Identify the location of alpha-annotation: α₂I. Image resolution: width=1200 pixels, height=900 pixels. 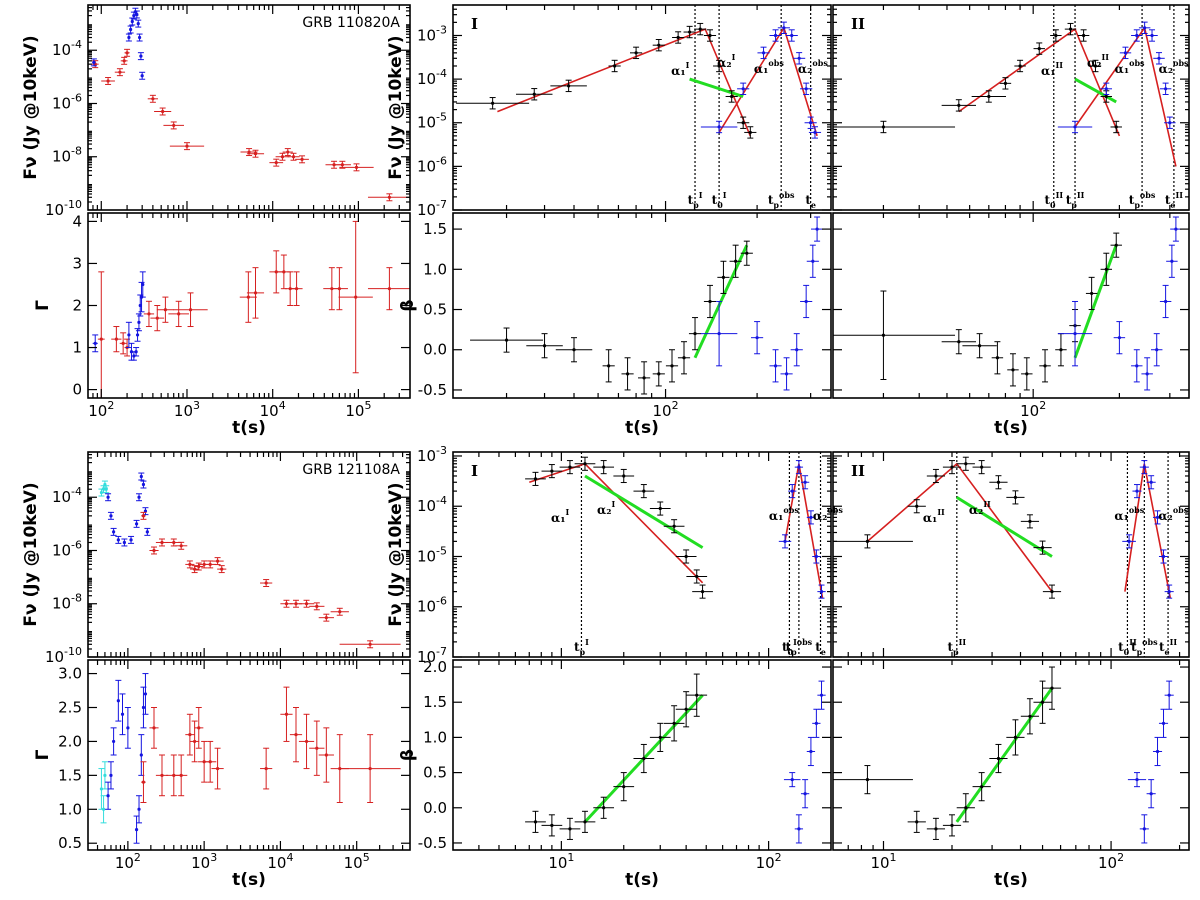
(606, 508).